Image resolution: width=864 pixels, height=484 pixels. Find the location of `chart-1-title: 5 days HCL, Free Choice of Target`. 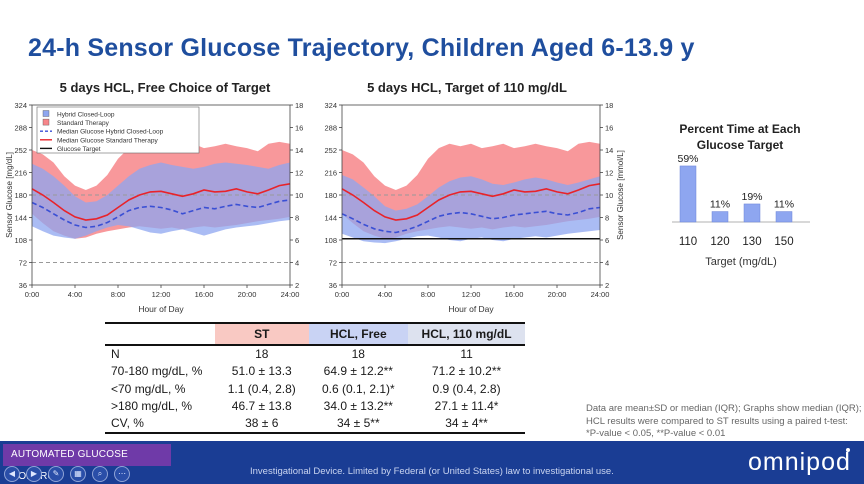

chart-1-title: 5 days HCL, Free Choice of Target is located at coordinates (165, 87).